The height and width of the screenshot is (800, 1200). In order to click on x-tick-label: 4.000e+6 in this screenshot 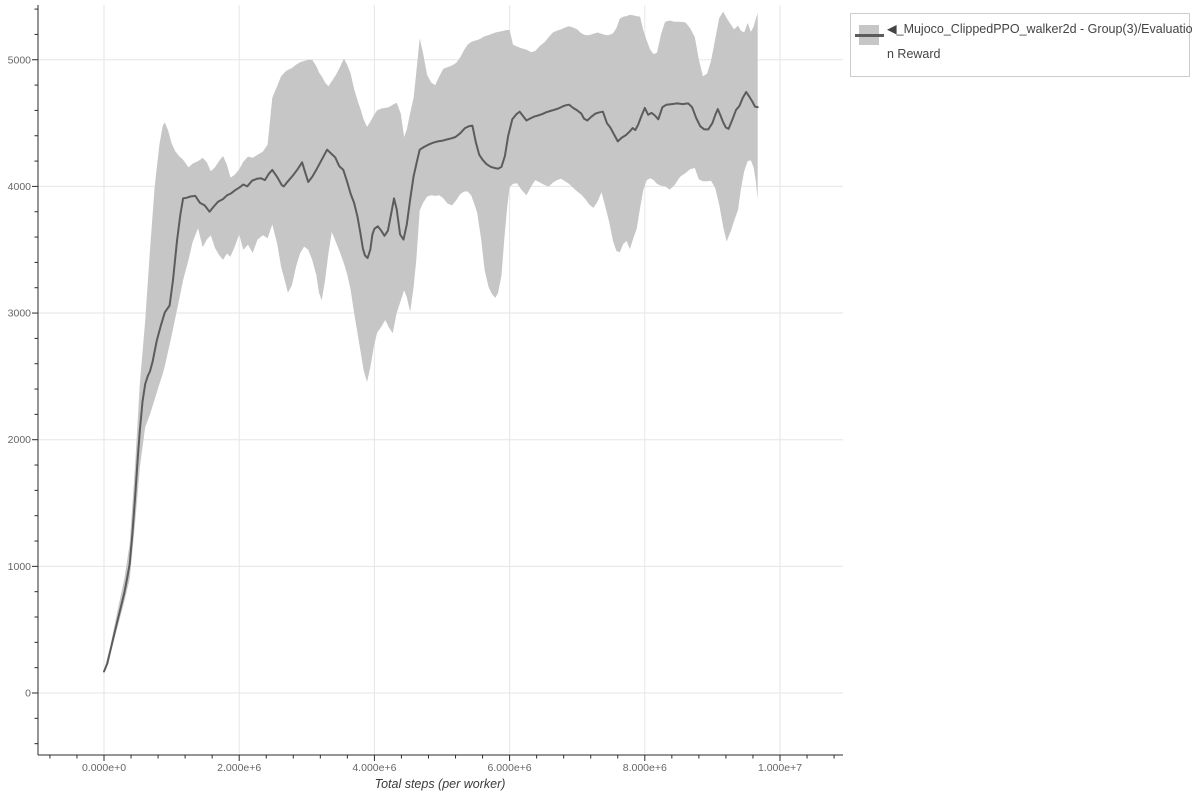, I will do `click(374, 768)`.